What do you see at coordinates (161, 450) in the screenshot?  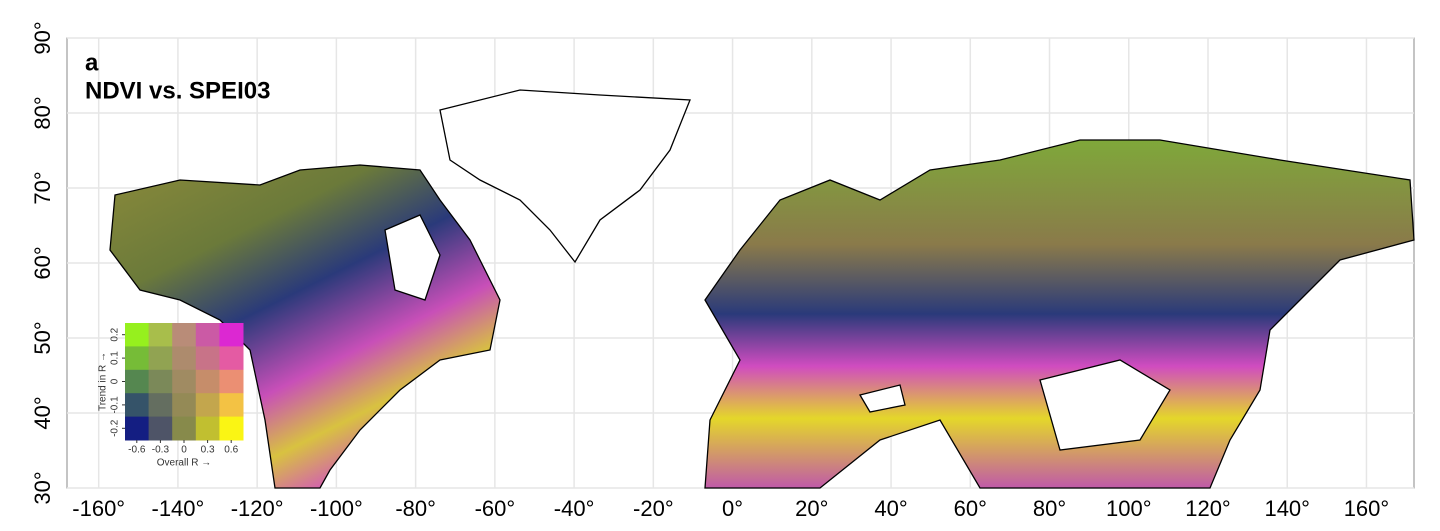 I see `legend-x-tick-label: -0.3` at bounding box center [161, 450].